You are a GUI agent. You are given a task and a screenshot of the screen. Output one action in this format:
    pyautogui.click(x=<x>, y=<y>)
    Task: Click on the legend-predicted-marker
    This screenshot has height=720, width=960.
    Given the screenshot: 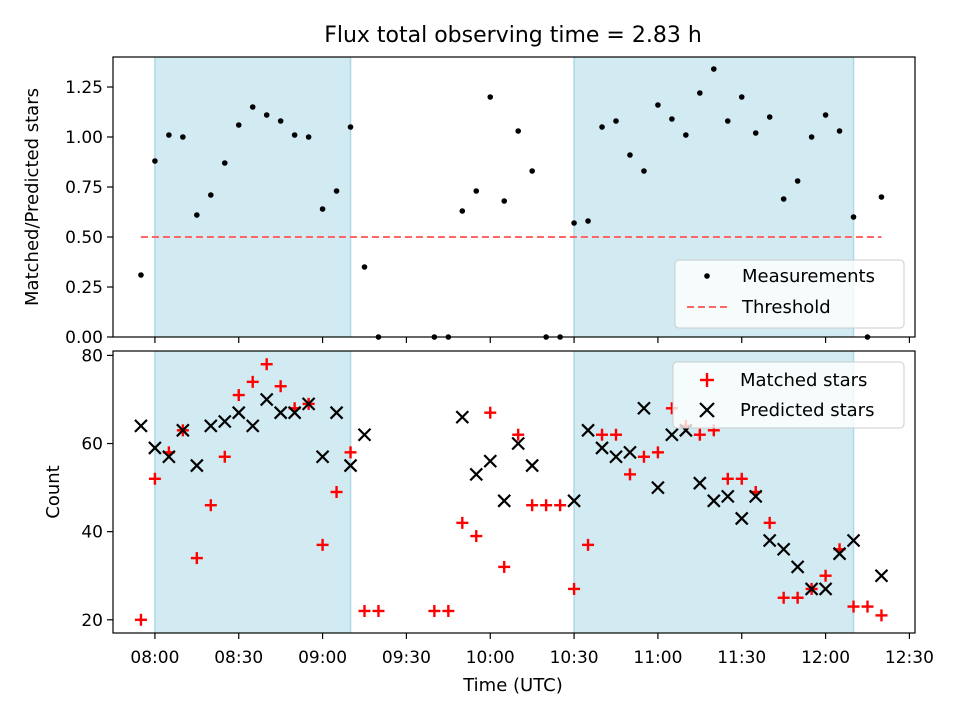 What is the action you would take?
    pyautogui.click(x=707, y=410)
    